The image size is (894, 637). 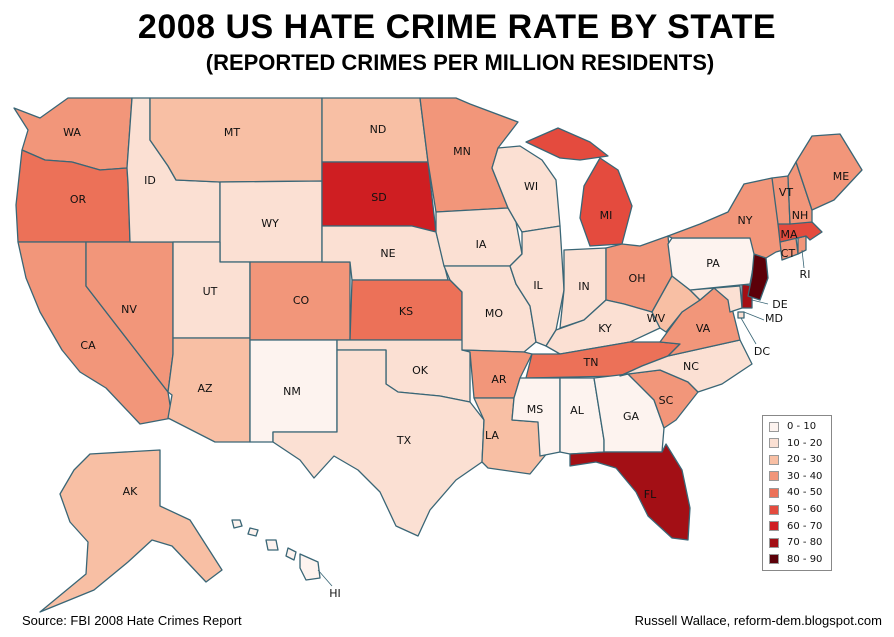 What do you see at coordinates (805, 493) in the screenshot?
I see `legend-label: 40 - 50` at bounding box center [805, 493].